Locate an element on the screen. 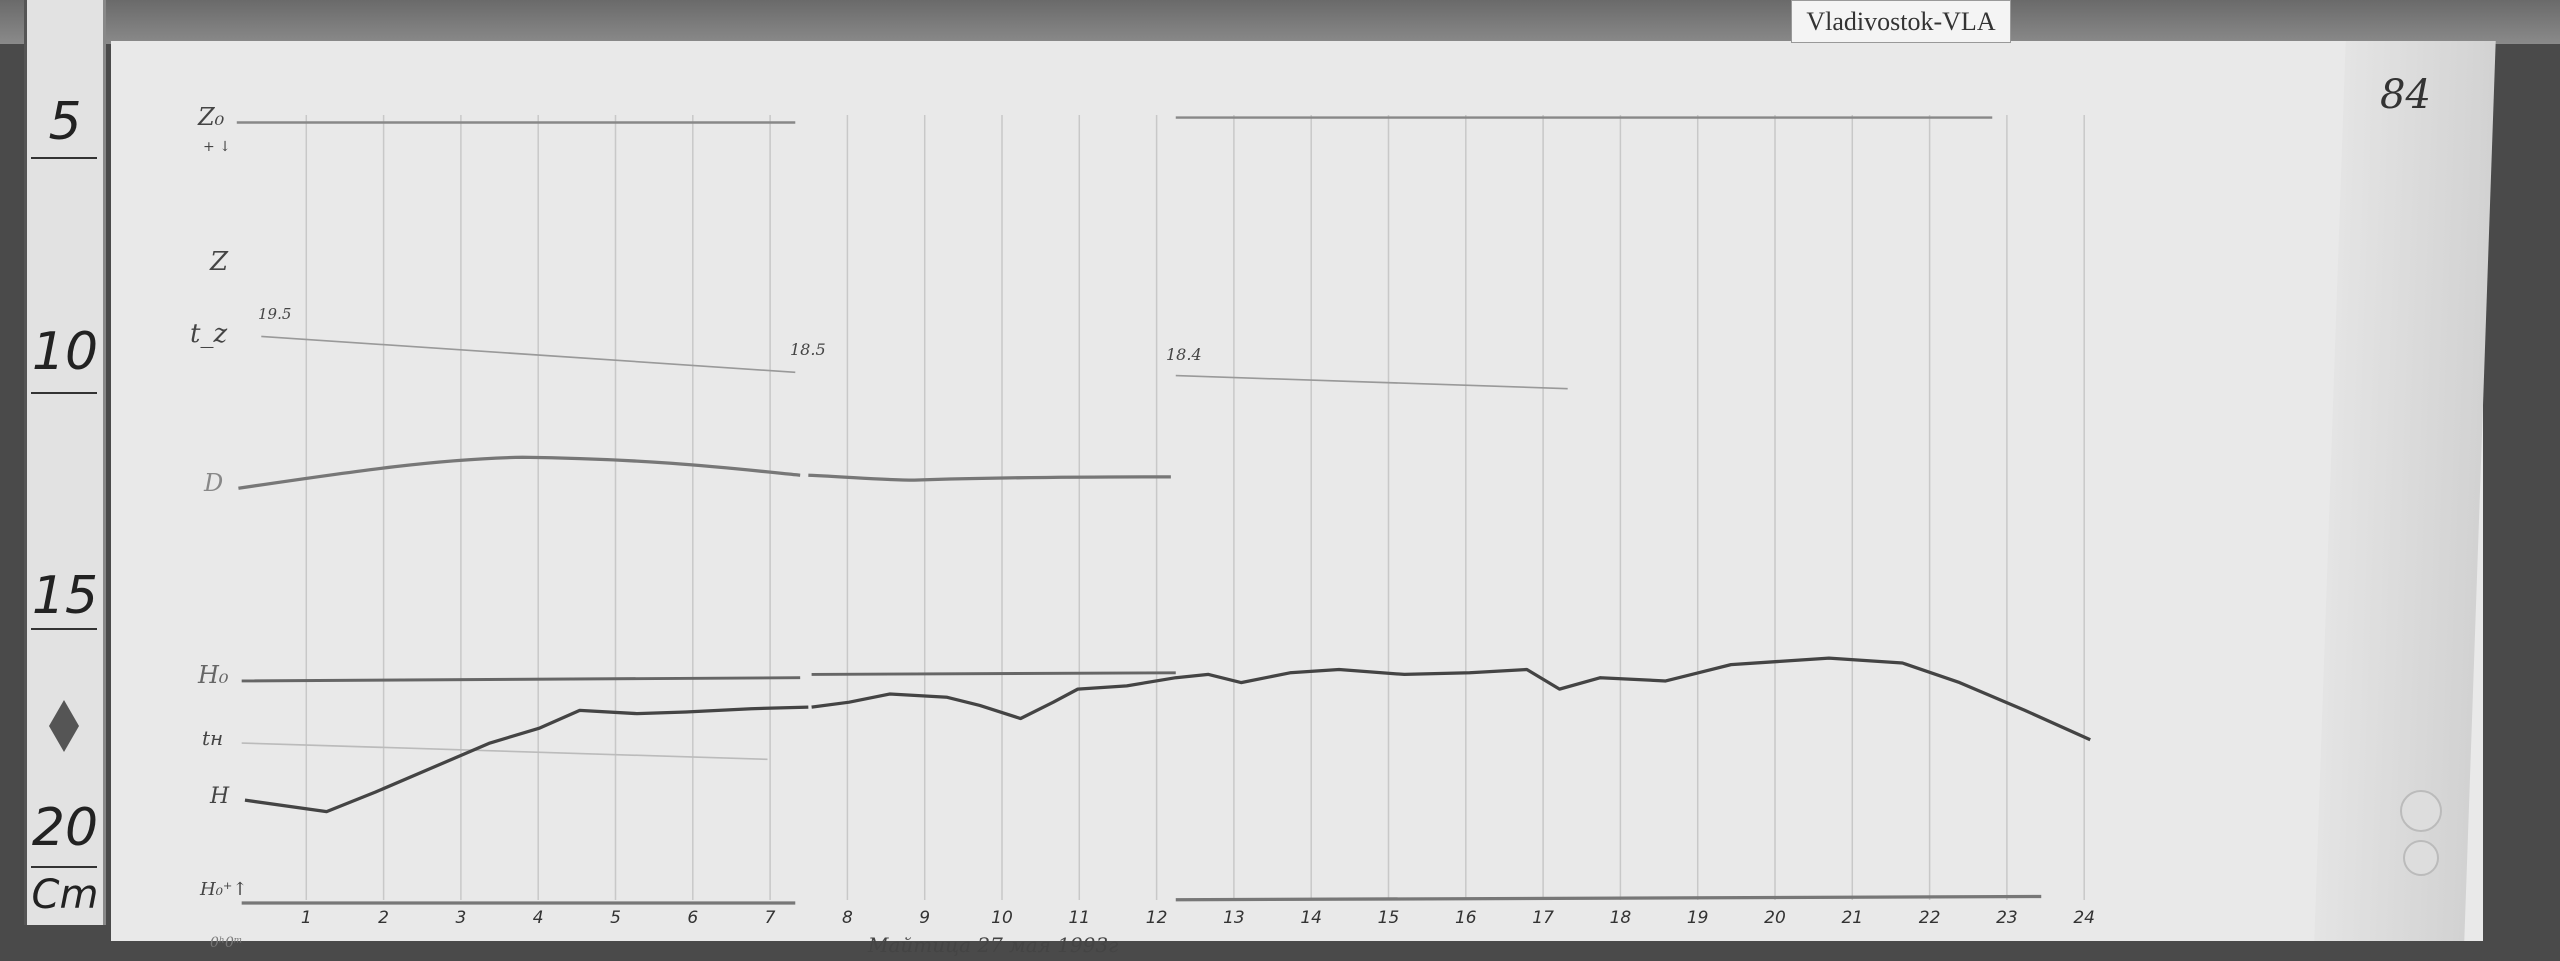 The height and width of the screenshot is (961, 2560). hour-tick-label: 17 is located at coordinates (1543, 918).